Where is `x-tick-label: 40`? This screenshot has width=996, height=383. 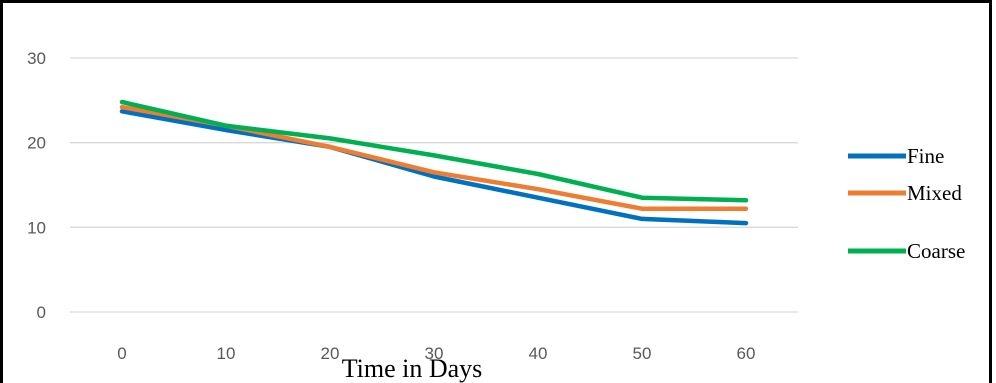 x-tick-label: 40 is located at coordinates (538, 353).